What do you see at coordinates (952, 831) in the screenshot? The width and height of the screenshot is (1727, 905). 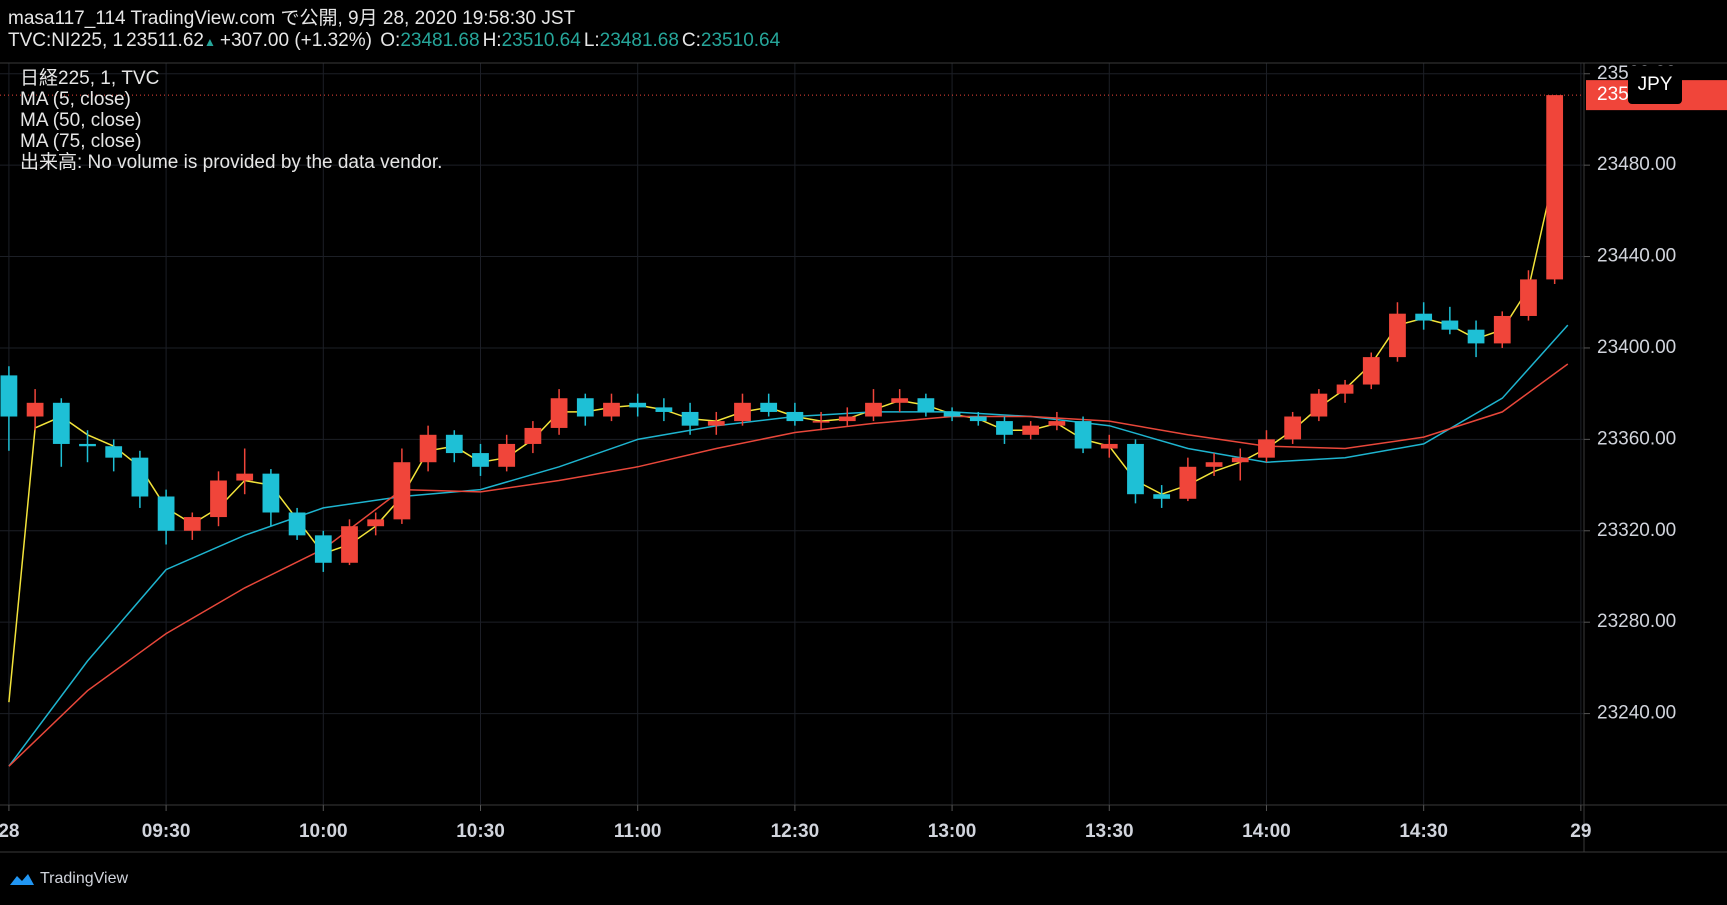 I see `x-tick-label: 13:00` at bounding box center [952, 831].